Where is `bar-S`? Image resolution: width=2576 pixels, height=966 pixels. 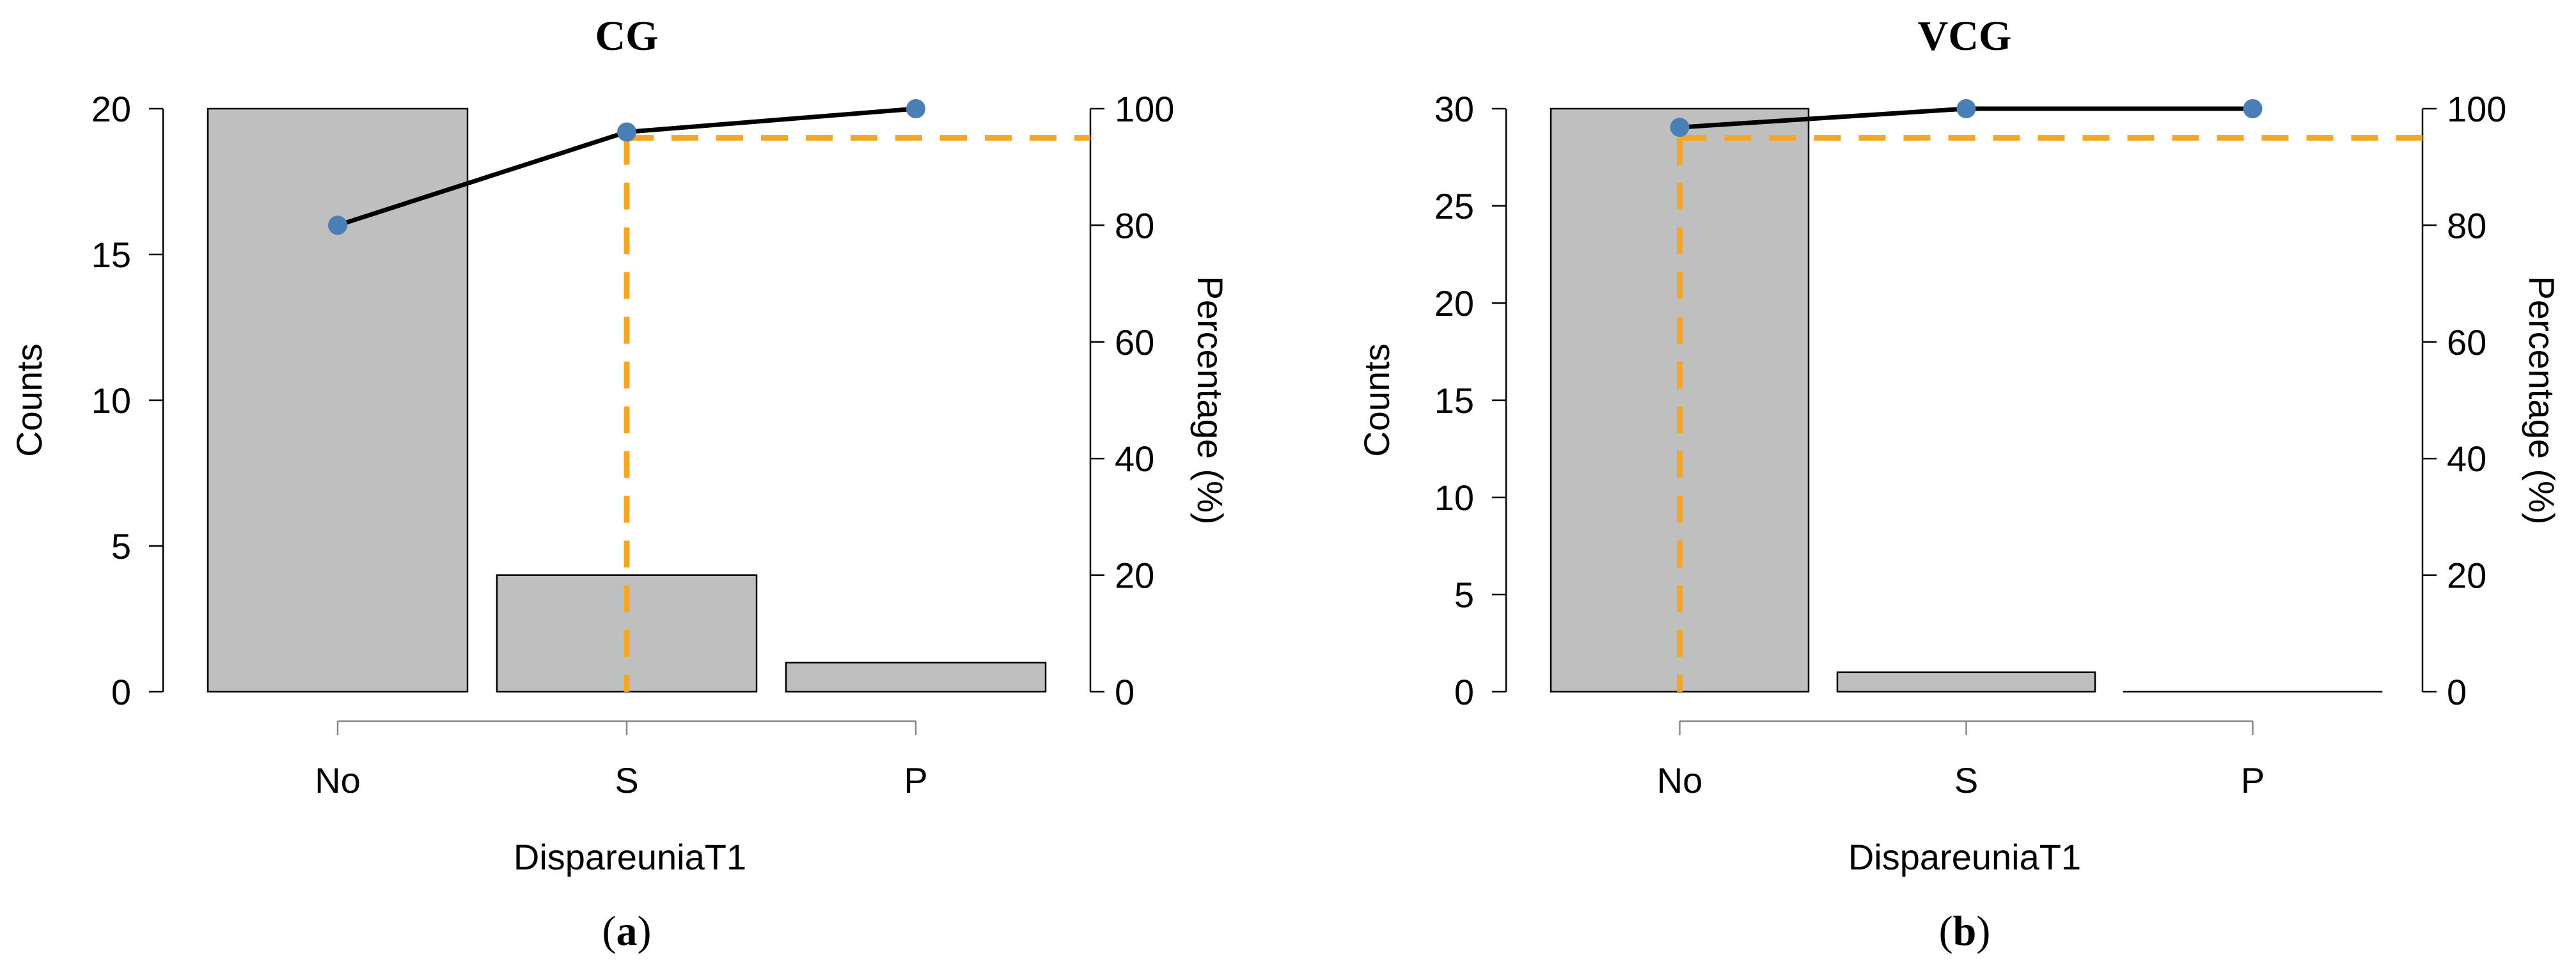 bar-S is located at coordinates (1966, 682).